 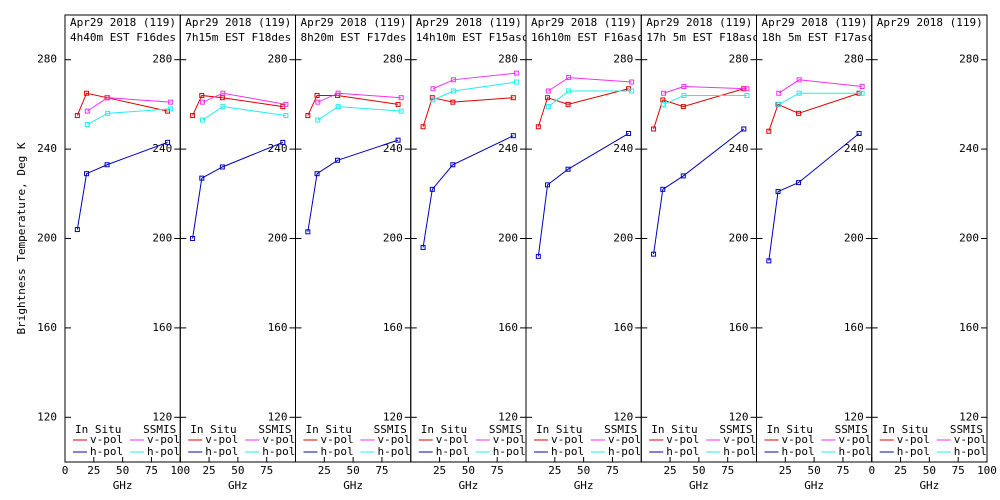 What do you see at coordinates (871, 470) in the screenshot?
I see `x-tick-label: 0` at bounding box center [871, 470].